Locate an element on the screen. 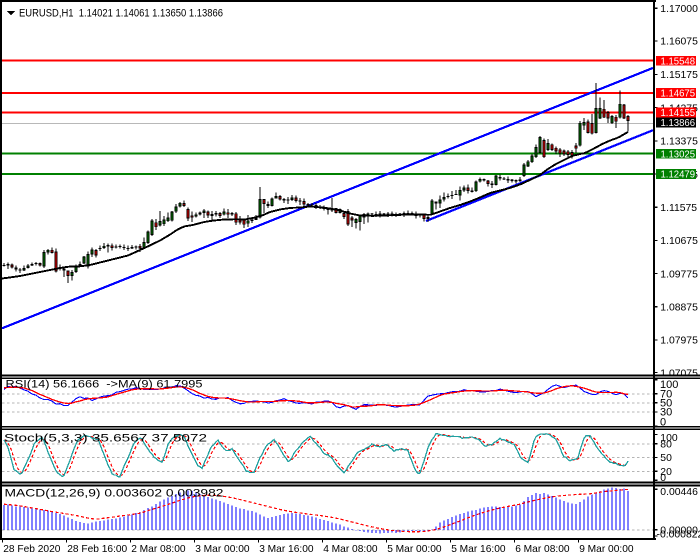  svg-text: 9 Mar 00:00 is located at coordinates (606, 549).